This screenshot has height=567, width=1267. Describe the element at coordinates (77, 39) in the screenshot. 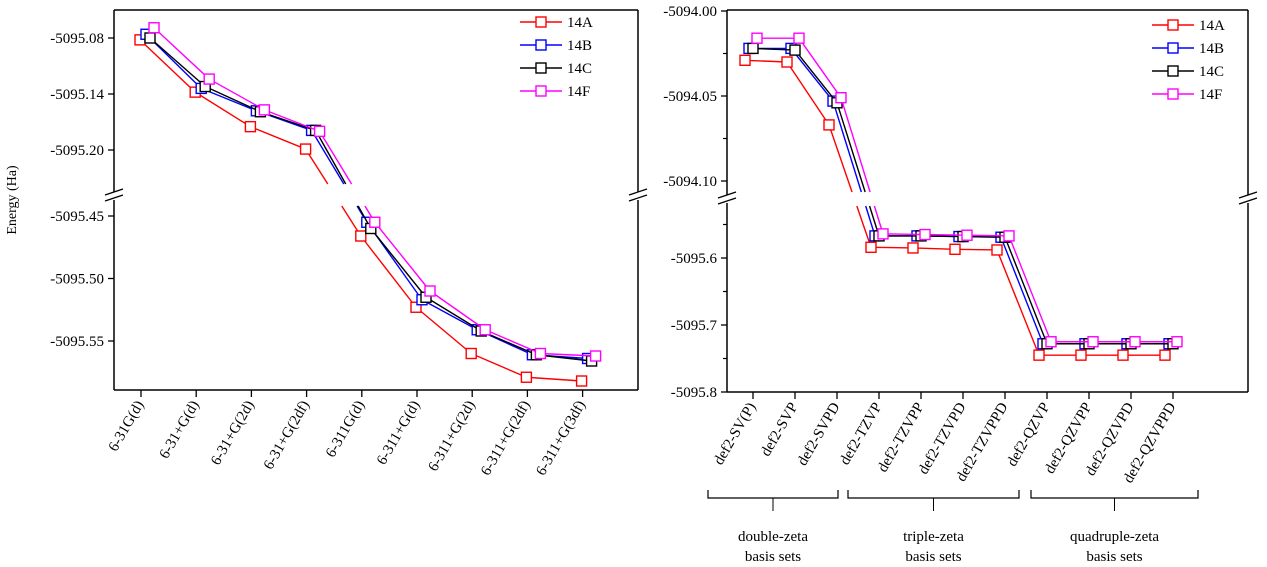

I see `y-tick-label: -5095.08` at that location.